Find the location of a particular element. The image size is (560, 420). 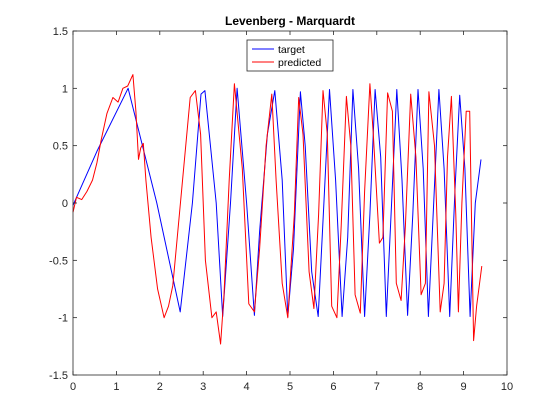

x-tick-label: 1 is located at coordinates (116, 387).